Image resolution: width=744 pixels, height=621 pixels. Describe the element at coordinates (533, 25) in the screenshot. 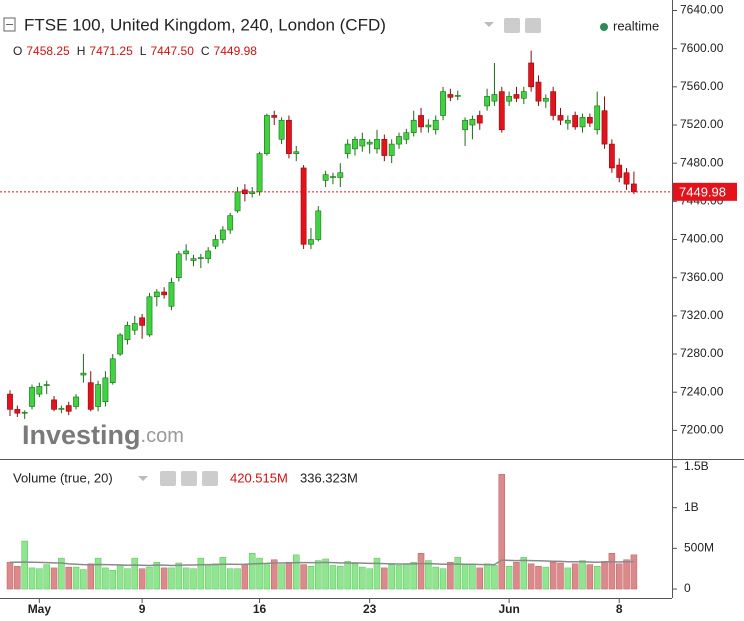

I see `settings-icon` at that location.